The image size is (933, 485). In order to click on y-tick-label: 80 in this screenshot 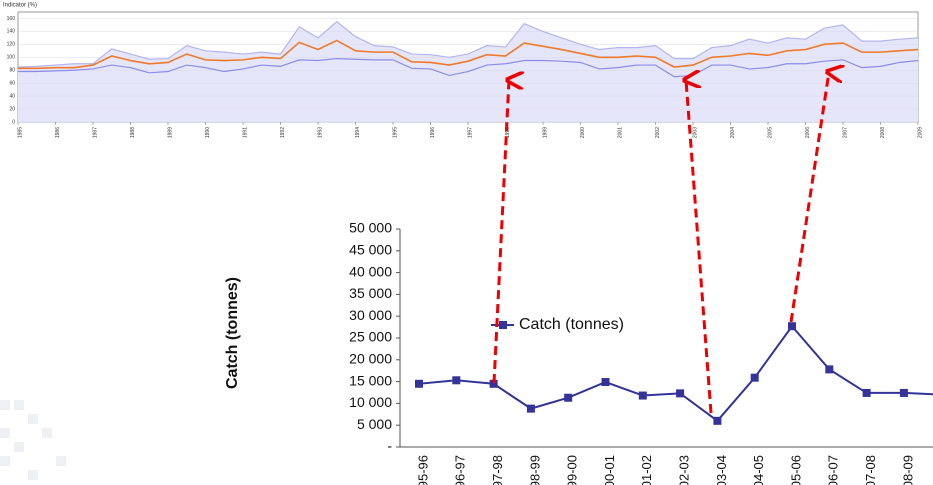, I will do `click(12, 71)`.